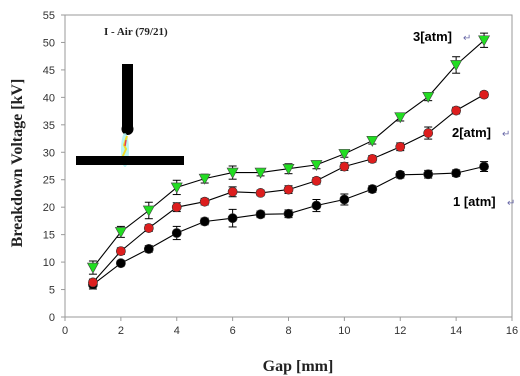 The width and height of the screenshot is (520, 376). I want to click on y-tick-label: 5, so click(52, 291).